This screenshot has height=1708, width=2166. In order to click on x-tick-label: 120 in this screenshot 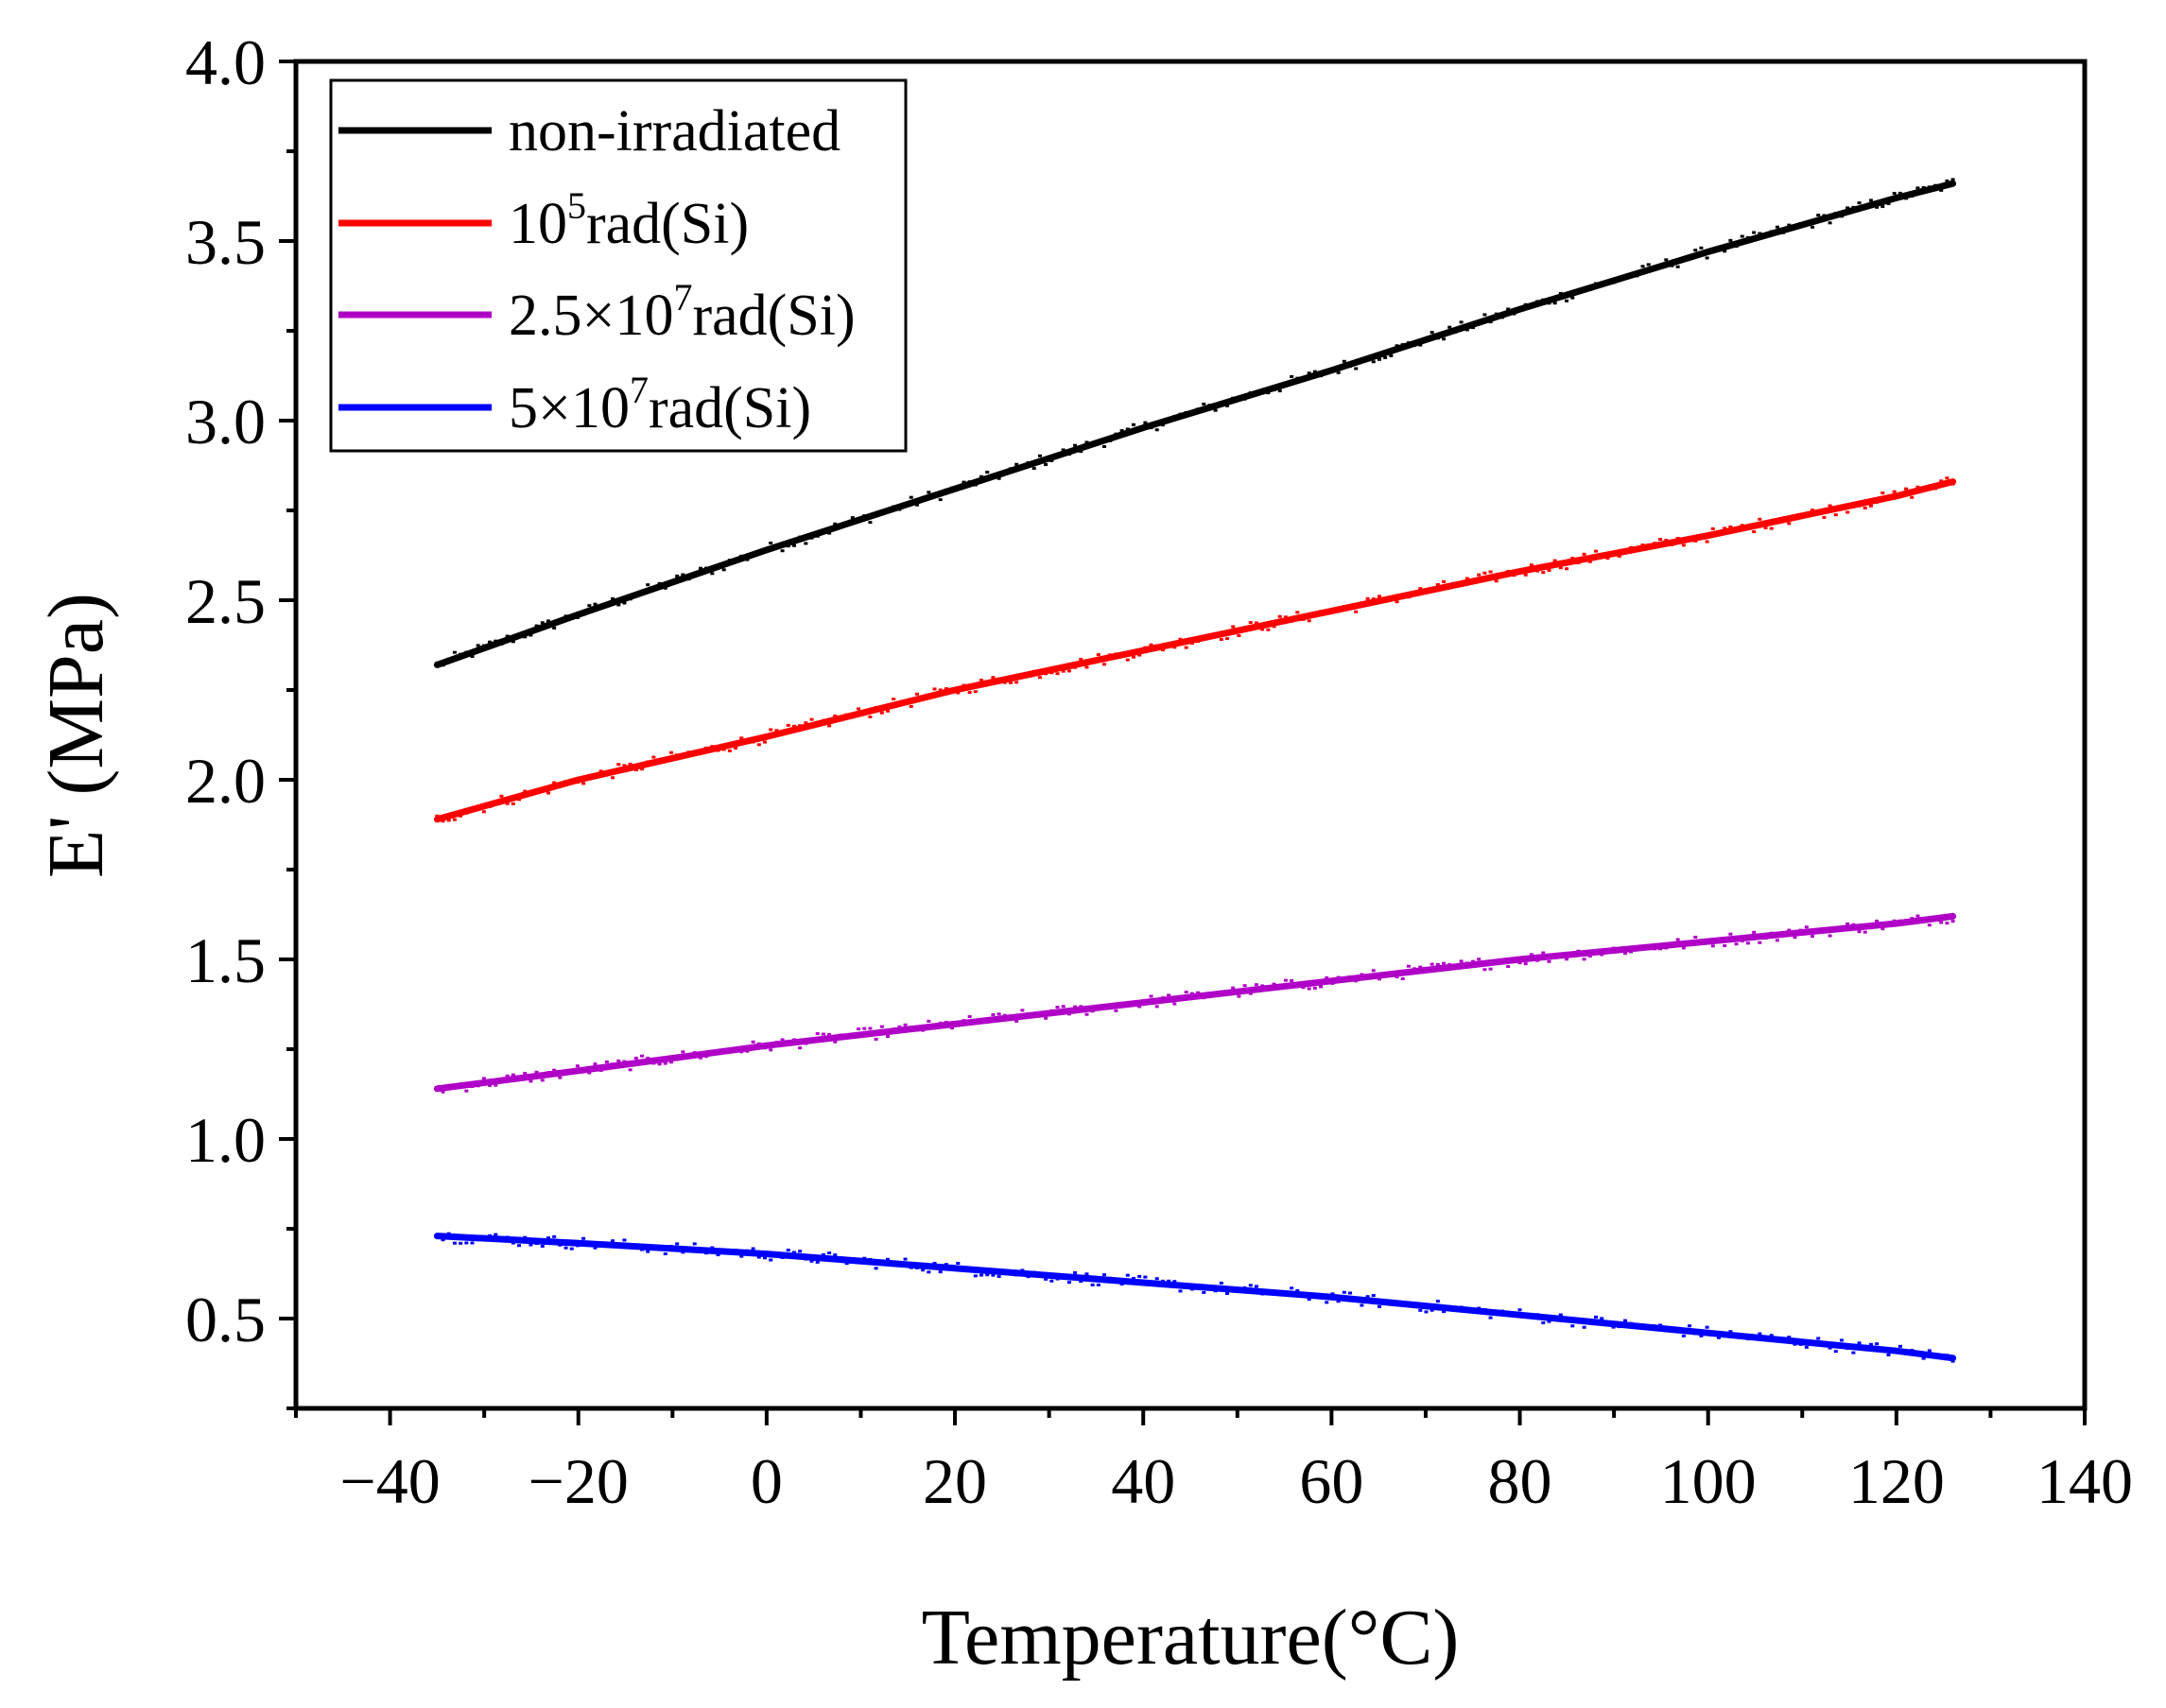, I will do `click(1896, 1481)`.